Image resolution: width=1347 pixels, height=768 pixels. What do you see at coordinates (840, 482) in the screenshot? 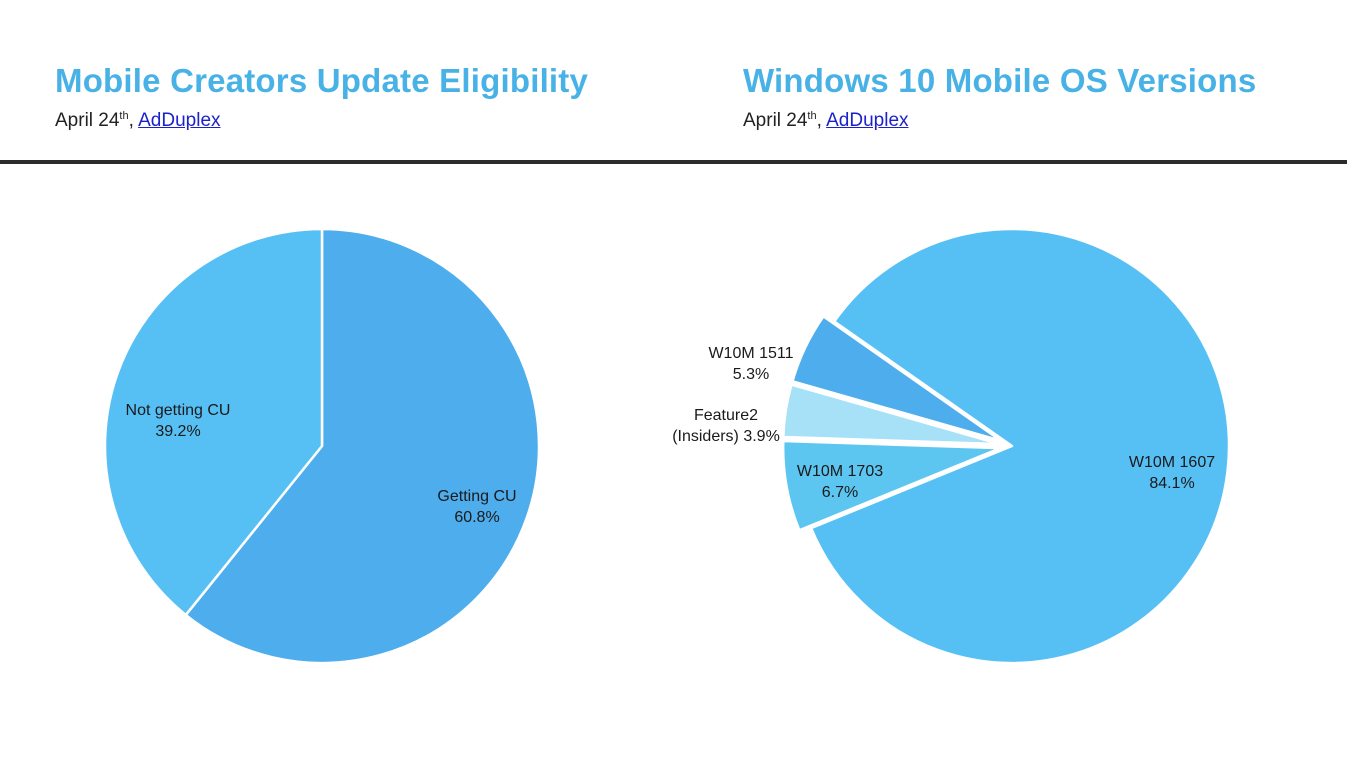
I see `slice-label-w10m-1703: W10M 1703 6.7%` at bounding box center [840, 482].